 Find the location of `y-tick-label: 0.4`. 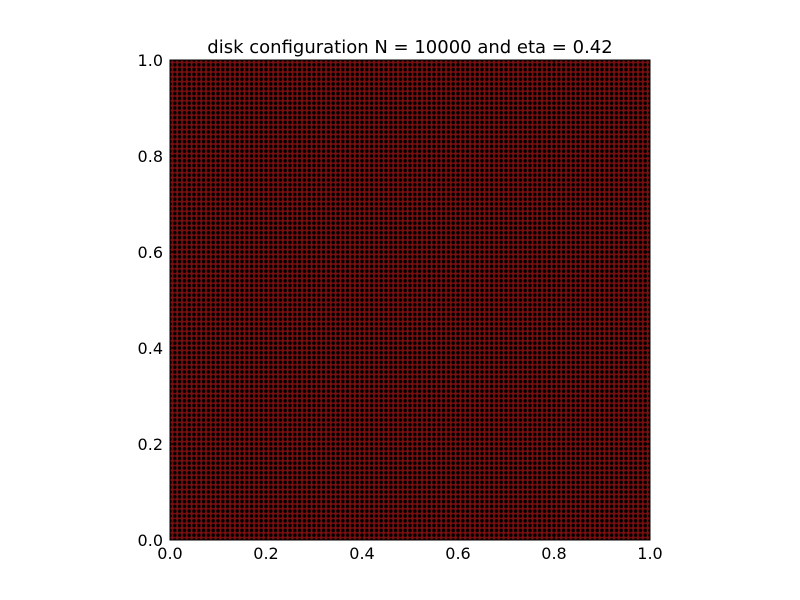

y-tick-label: 0.4 is located at coordinates (150, 348).